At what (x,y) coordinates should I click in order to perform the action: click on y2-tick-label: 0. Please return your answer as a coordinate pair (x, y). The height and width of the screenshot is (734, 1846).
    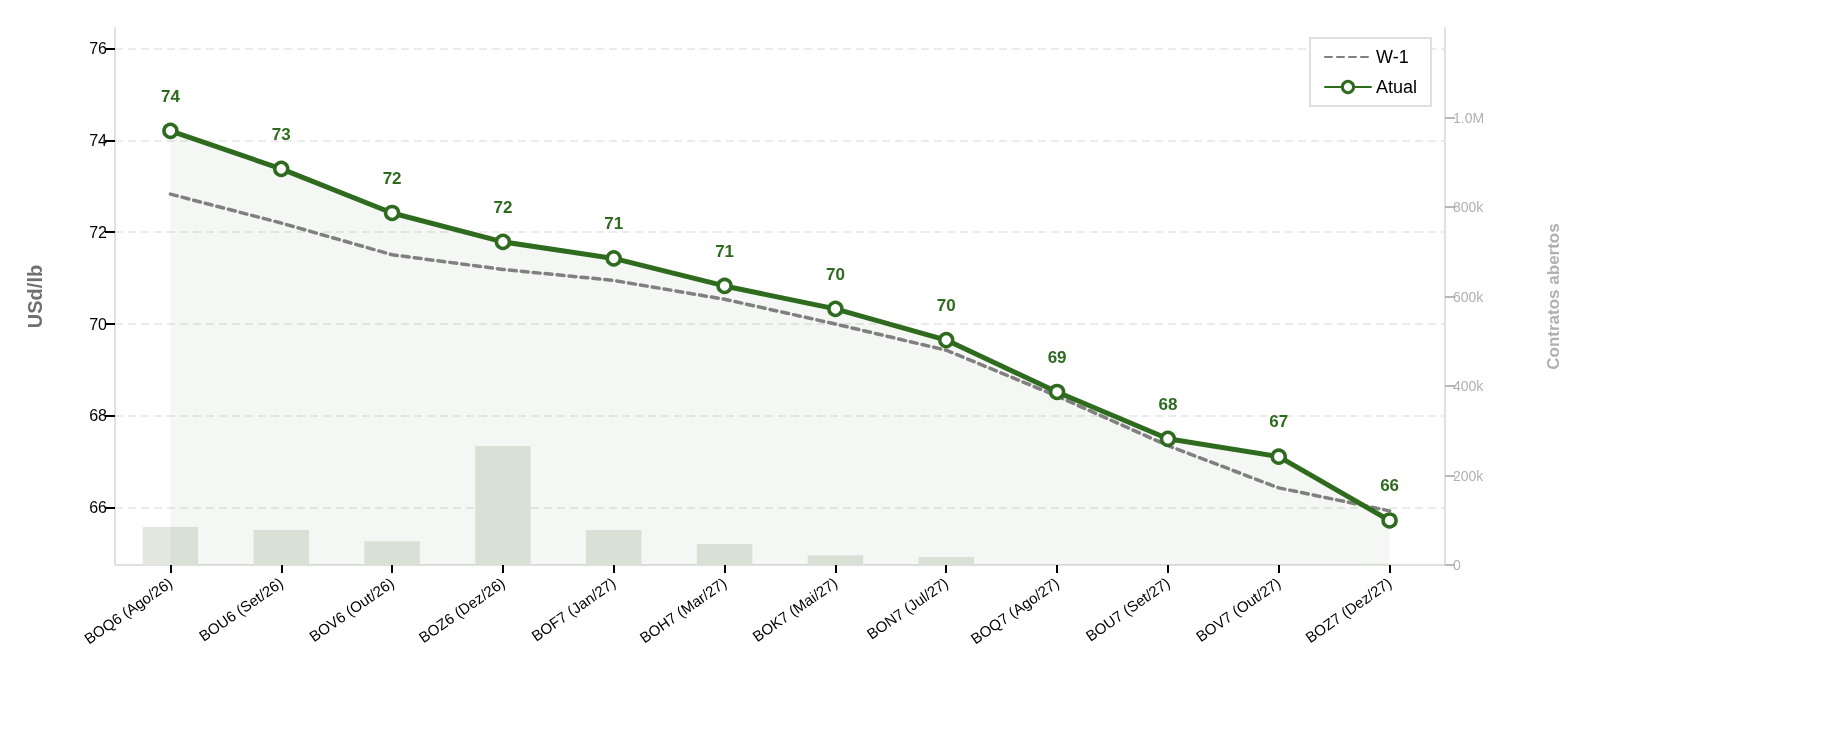
    Looking at the image, I should click on (1457, 565).